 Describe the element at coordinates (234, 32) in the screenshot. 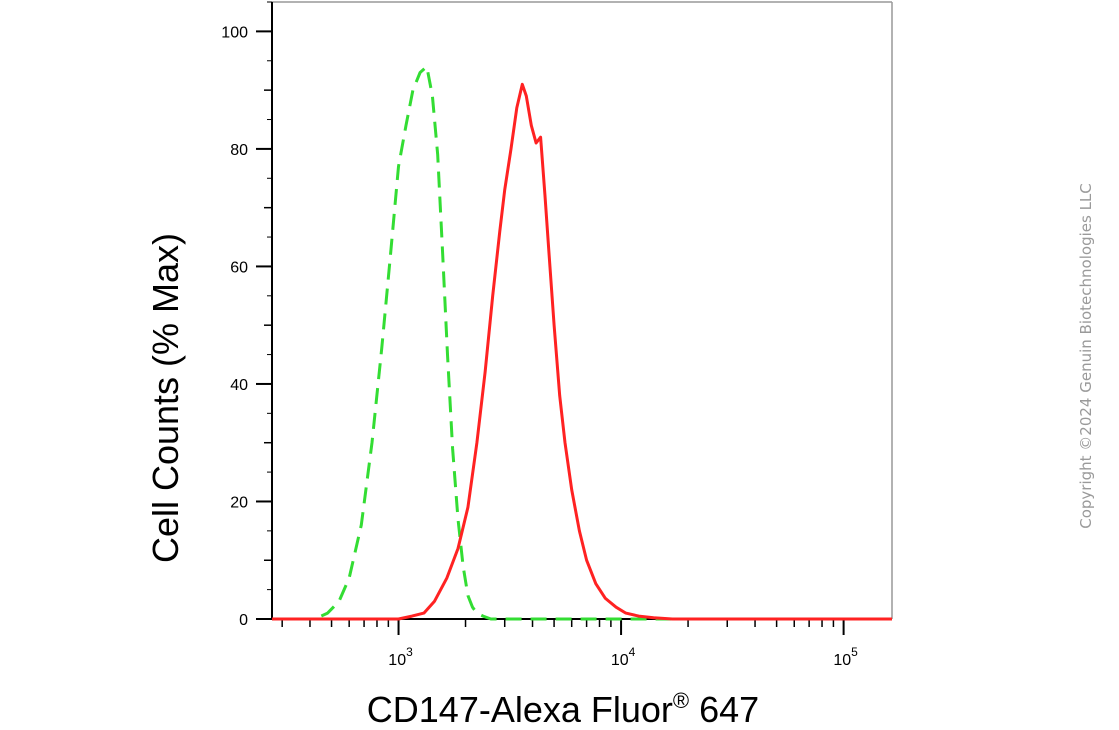

I see `y-tick-label-100: 100` at that location.